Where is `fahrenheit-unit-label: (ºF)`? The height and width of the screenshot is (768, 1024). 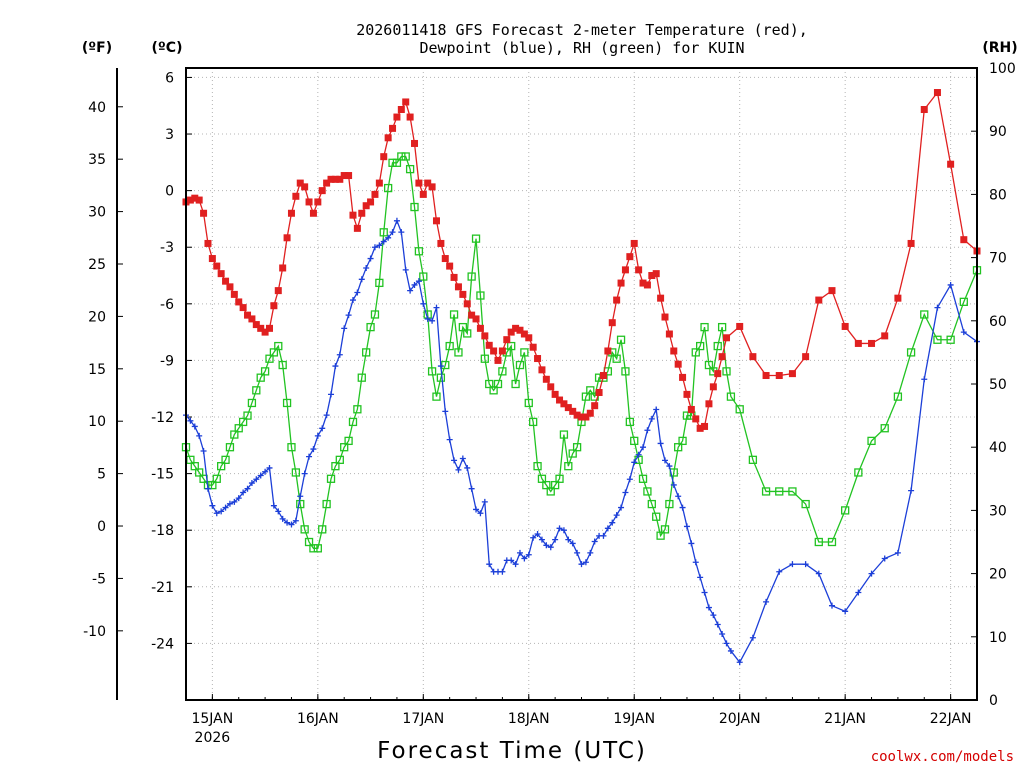
fahrenheit-unit-label: (ºF) is located at coordinates (97, 48).